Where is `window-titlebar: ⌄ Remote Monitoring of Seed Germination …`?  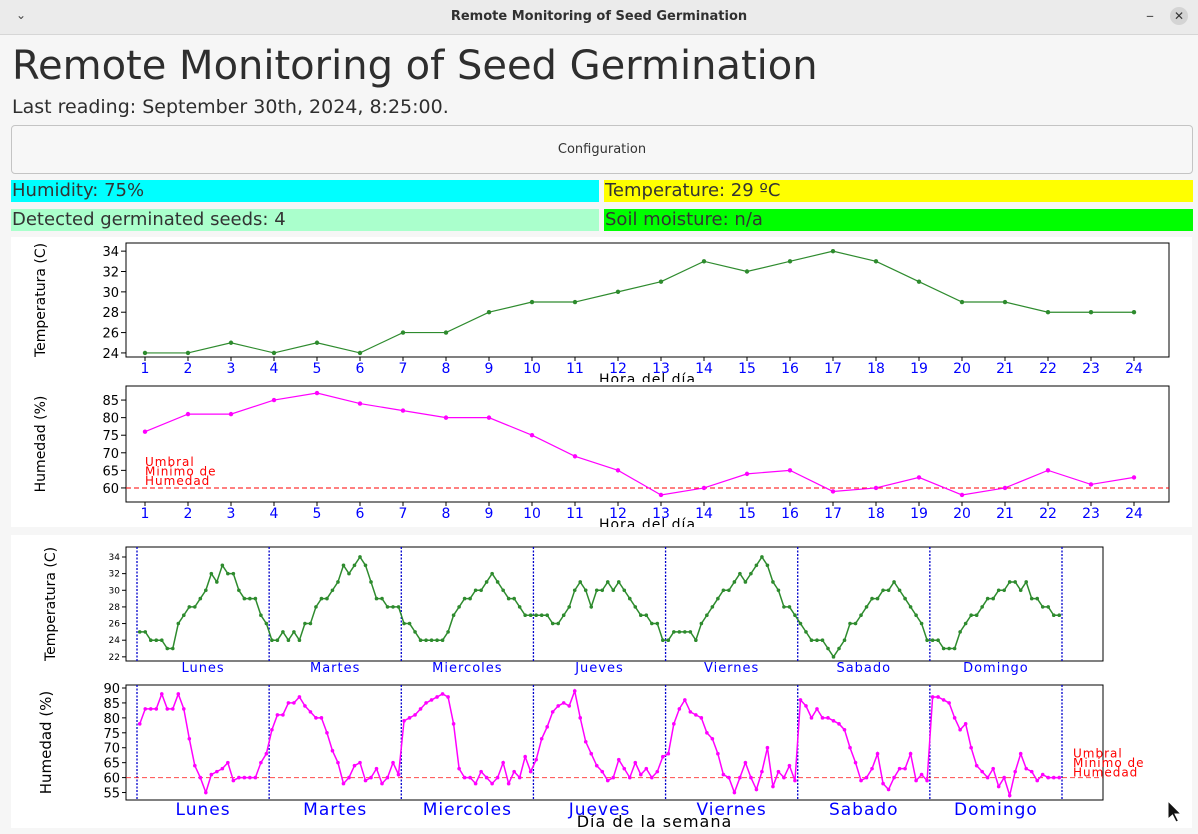
window-titlebar: ⌄ Remote Monitoring of Seed Germination … is located at coordinates (599, 17).